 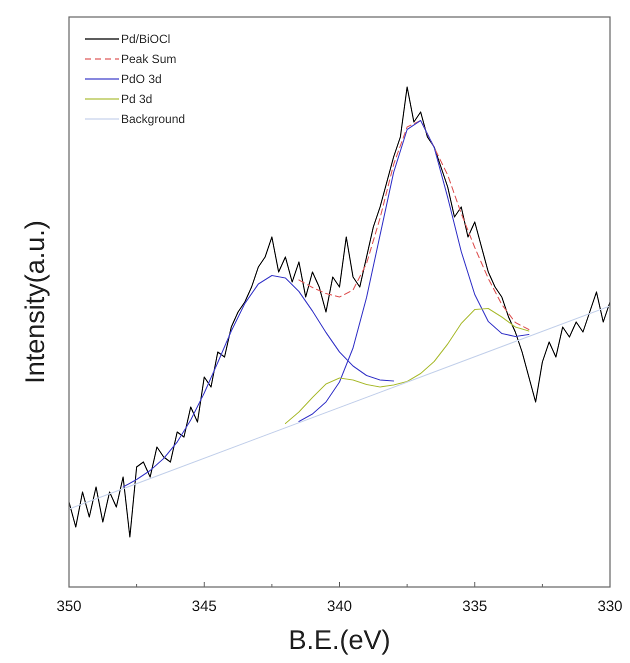 What do you see at coordinates (153, 119) in the screenshot?
I see `legend-label: Background` at bounding box center [153, 119].